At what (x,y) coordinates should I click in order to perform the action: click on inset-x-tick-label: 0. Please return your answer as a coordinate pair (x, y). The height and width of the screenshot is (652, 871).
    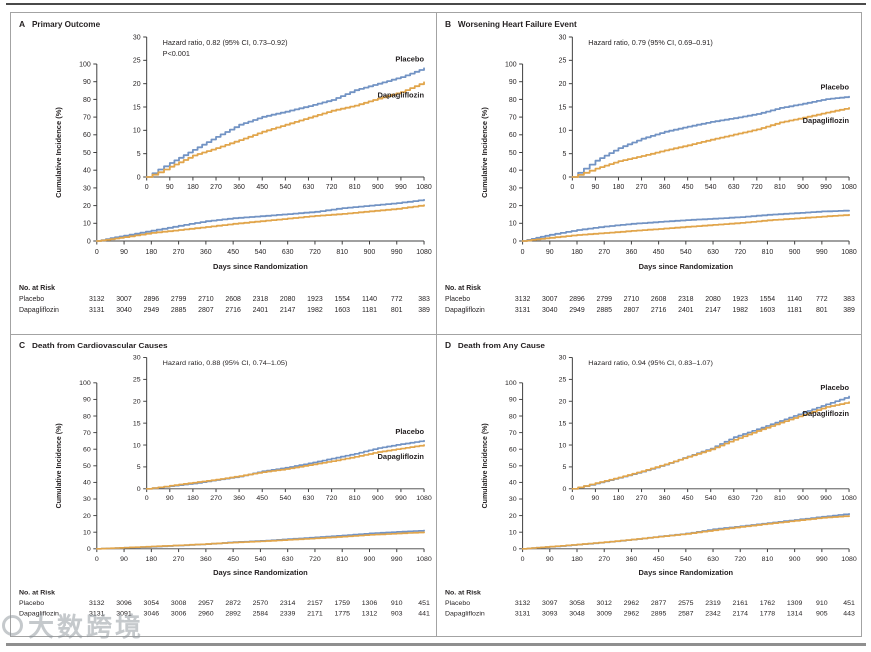
    Looking at the image, I should click on (147, 498).